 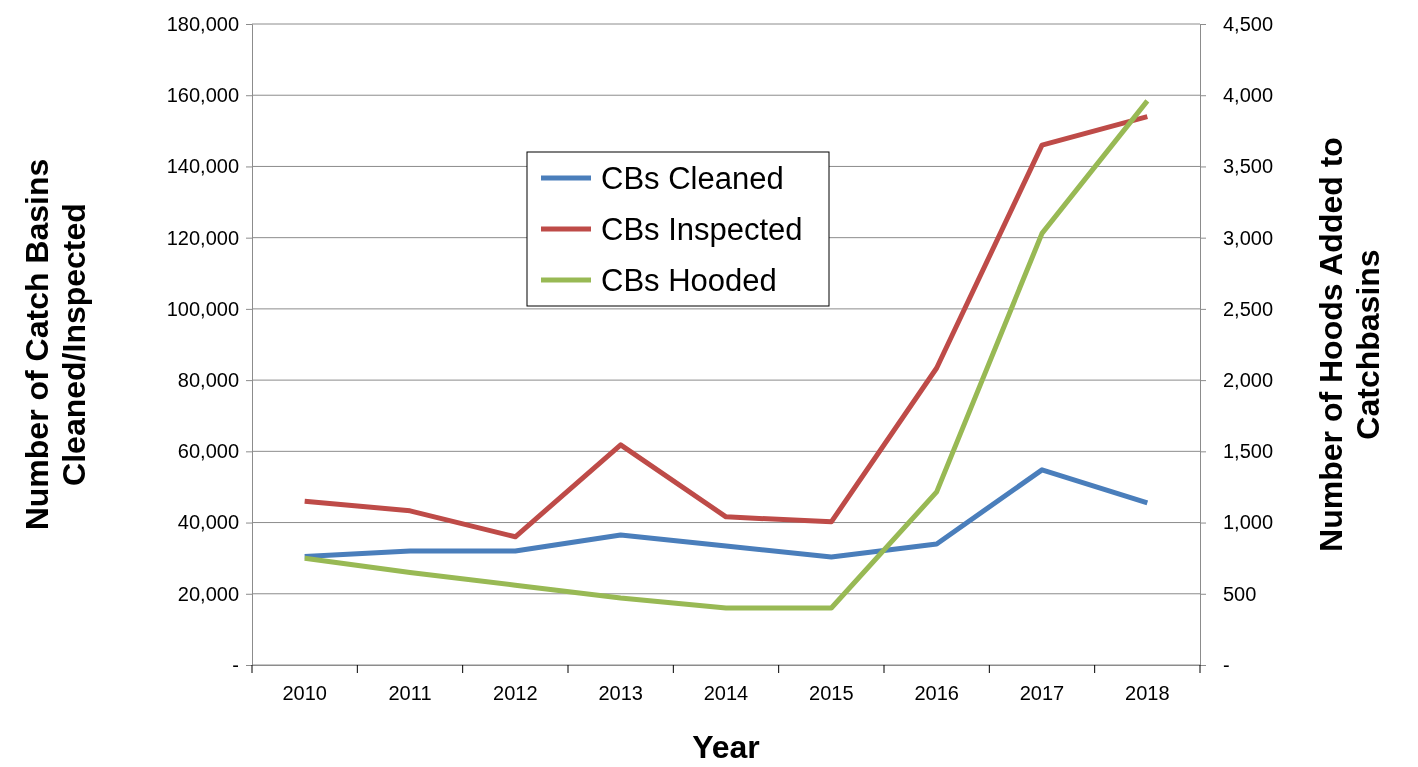 I want to click on y2-tick-label: 3,000, so click(x=1248, y=237).